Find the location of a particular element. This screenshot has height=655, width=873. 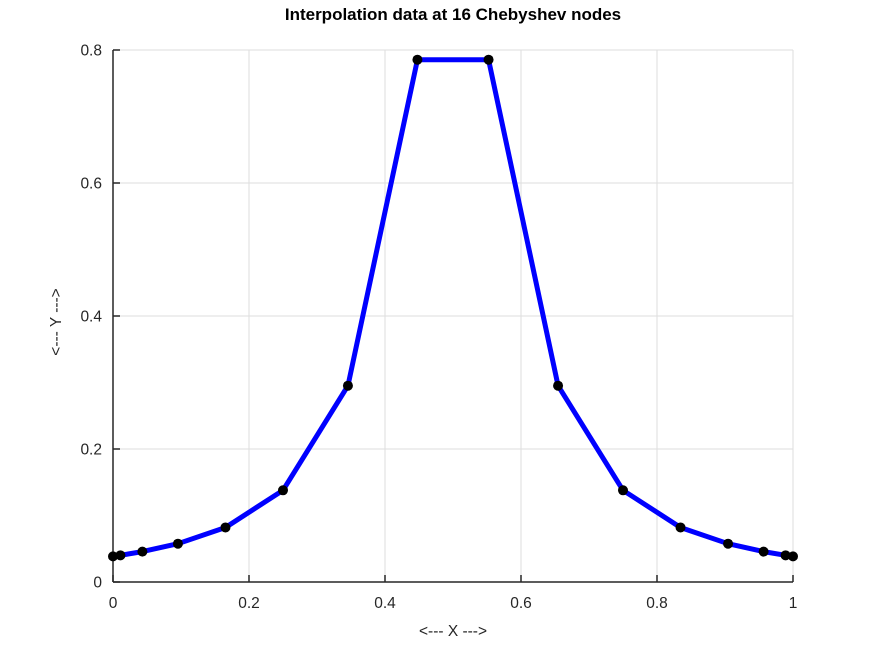

x-tick-label: 0.6 is located at coordinates (521, 603).